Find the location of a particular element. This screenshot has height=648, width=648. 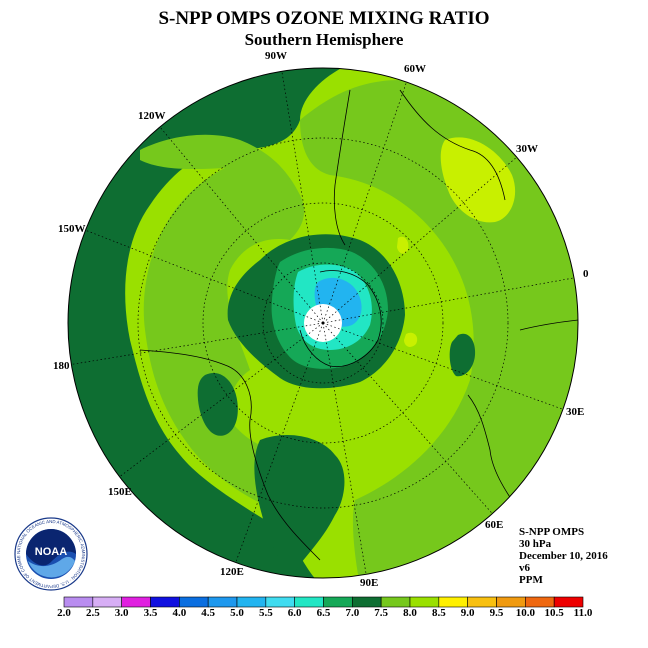

map-subtitle: Southern Hemisphere is located at coordinates (324, 39).